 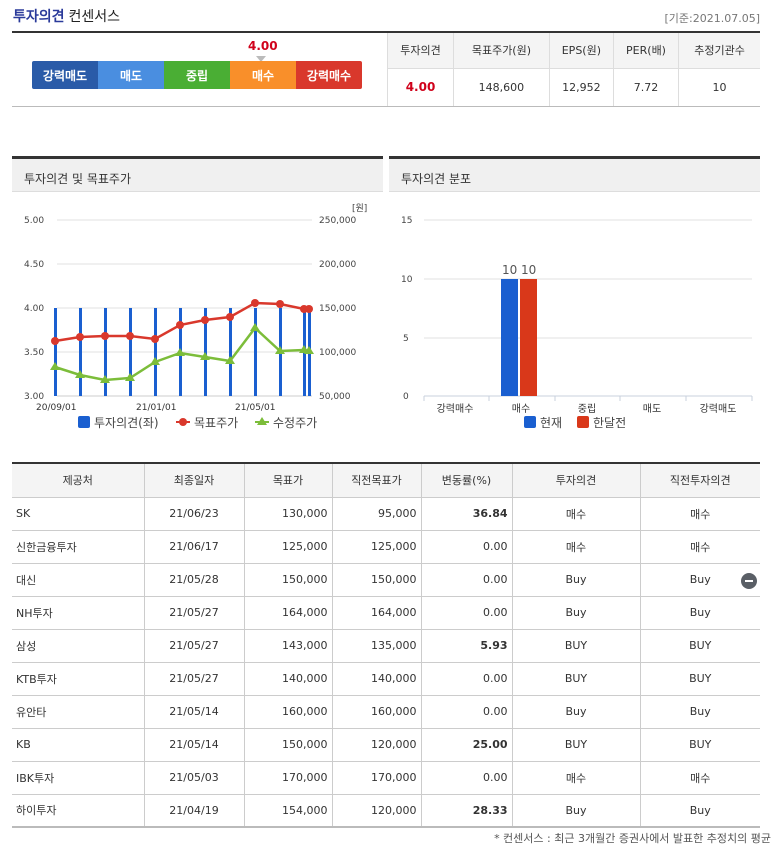 I want to click on page-title: 투자의견 컨센서스, so click(x=66, y=16).